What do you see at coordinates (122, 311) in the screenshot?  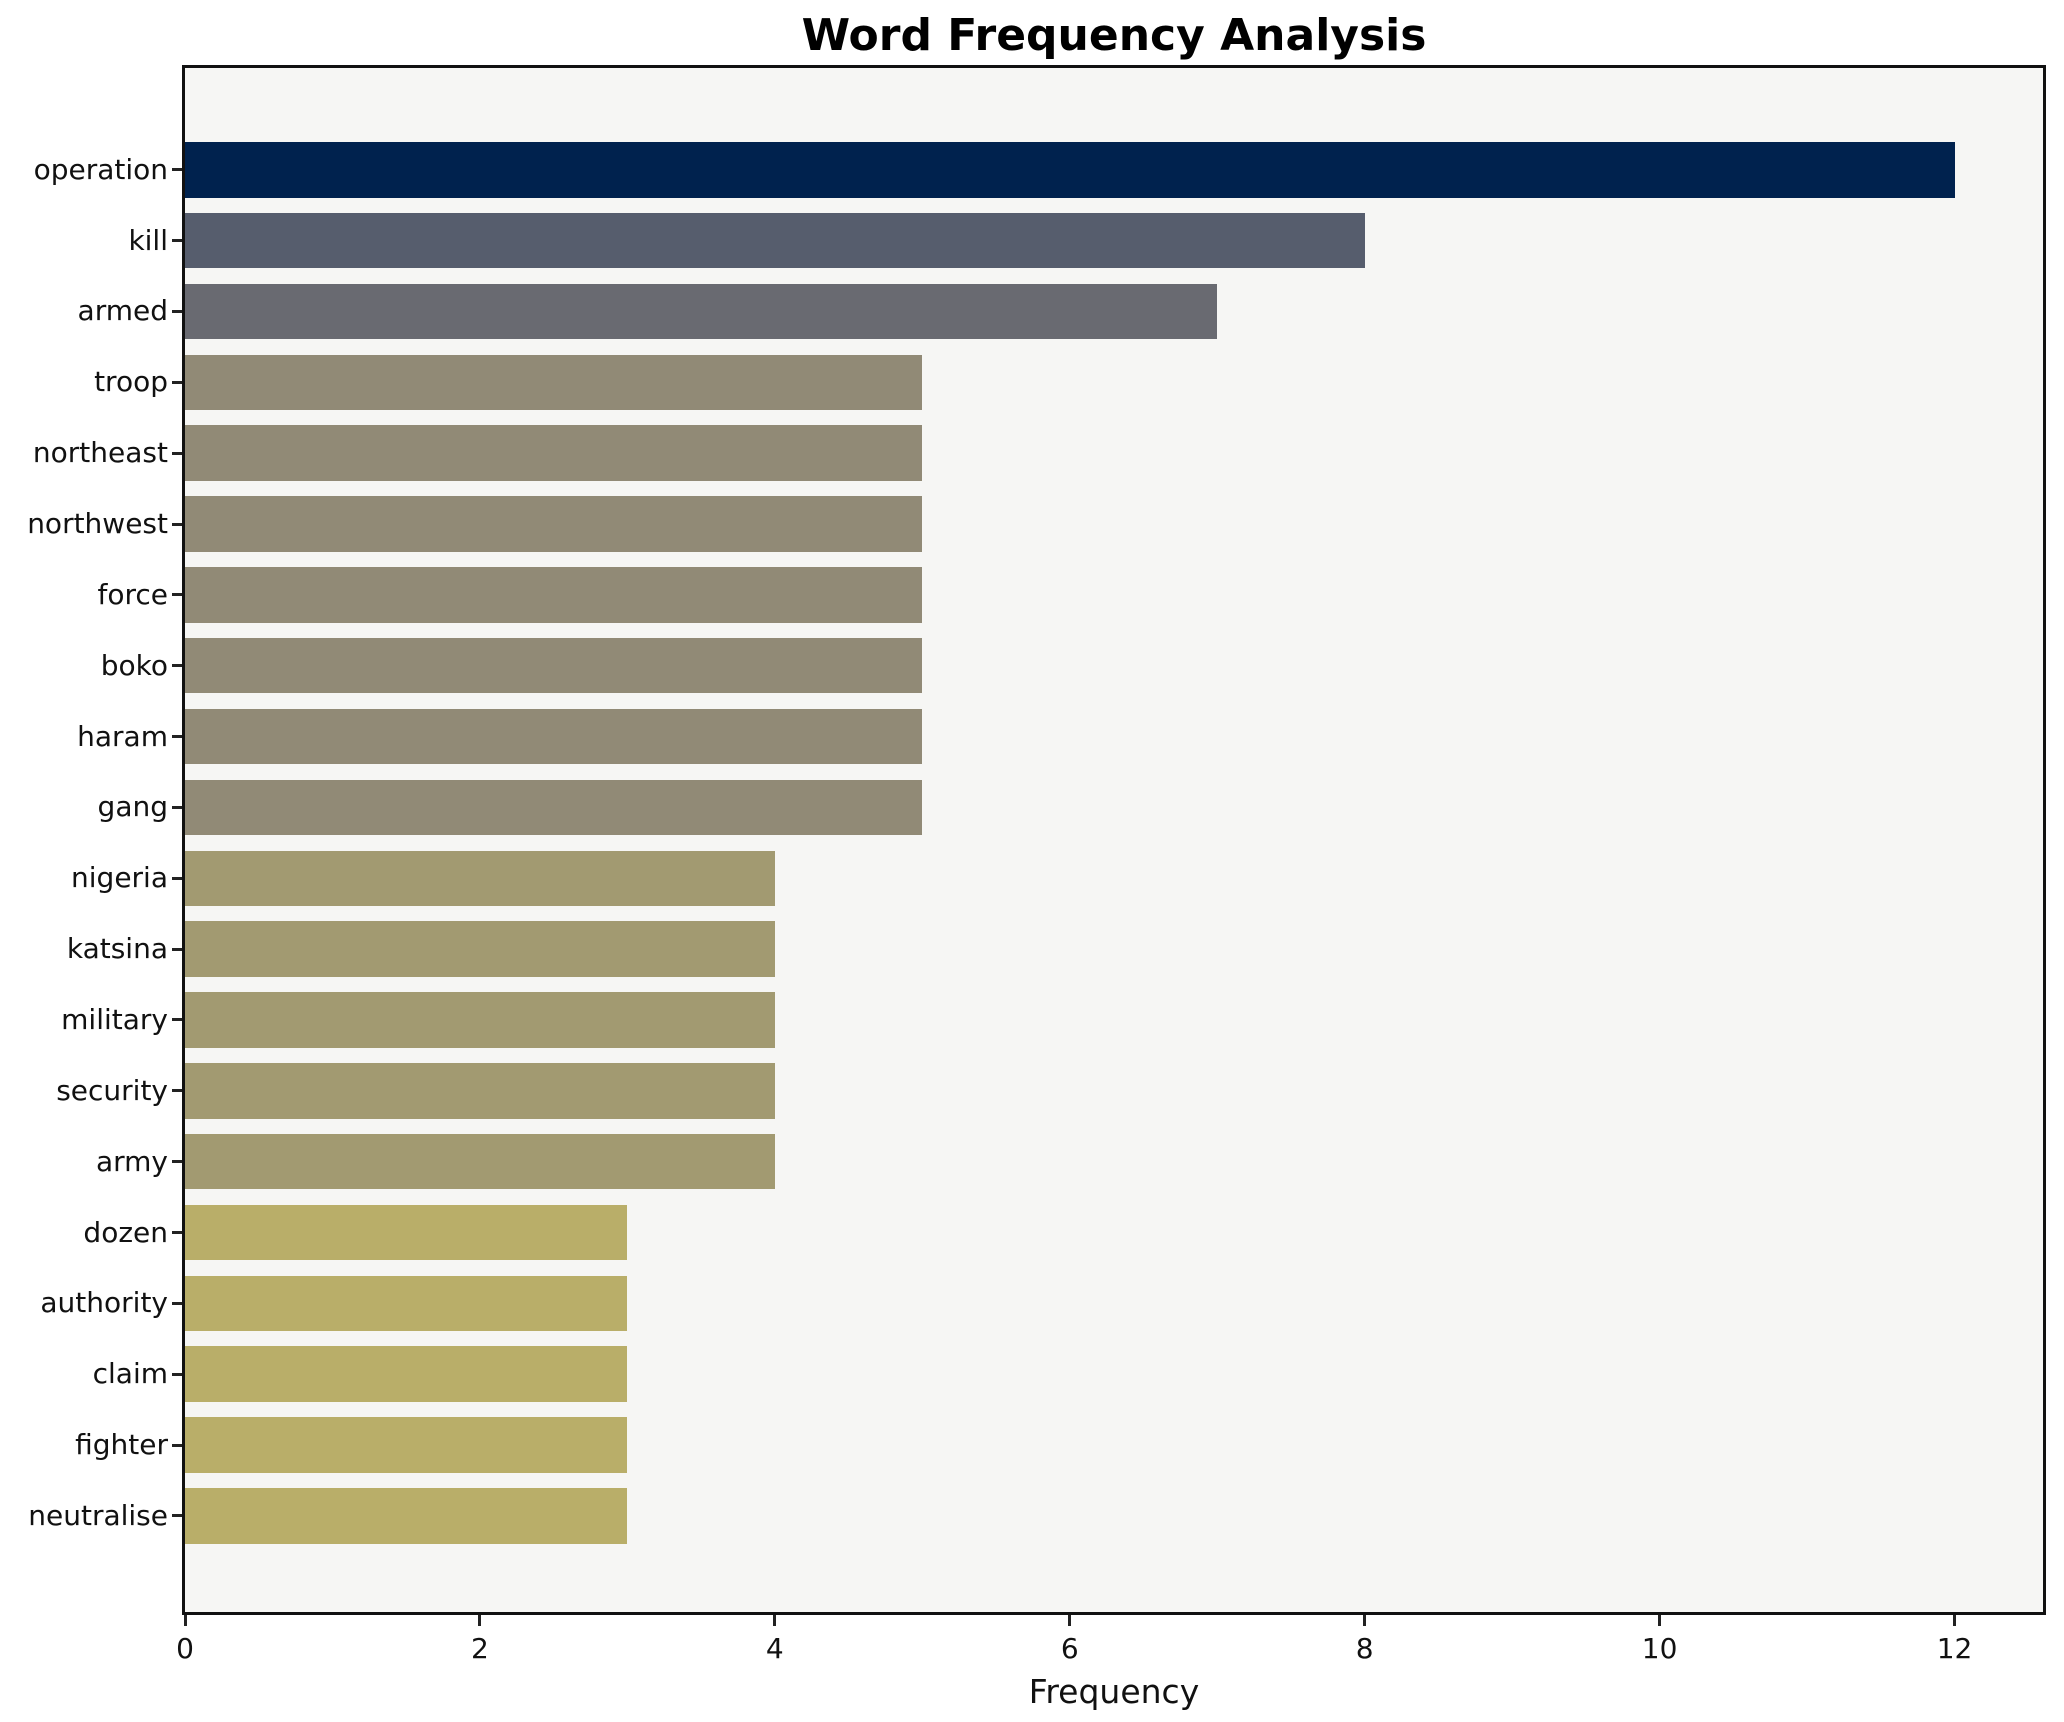 I see `y-tick-label-armed: armed` at bounding box center [122, 311].